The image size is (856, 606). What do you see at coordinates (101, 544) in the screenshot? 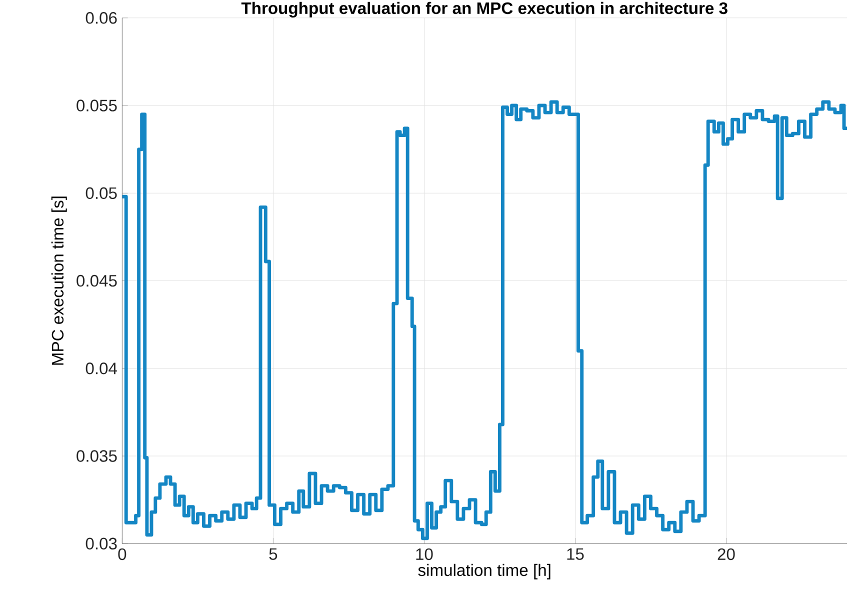
I see `y-tick-label: 0.03` at bounding box center [101, 544].